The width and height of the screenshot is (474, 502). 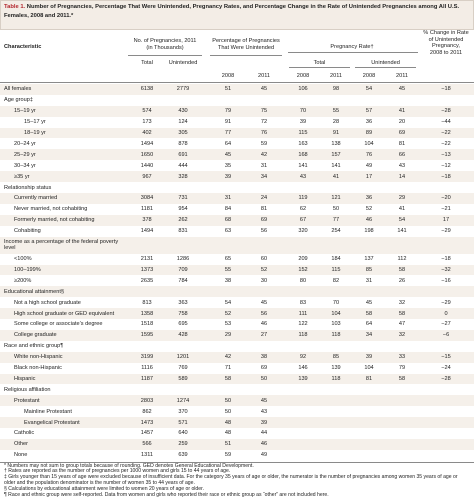 What do you see at coordinates (228, 433) in the screenshot?
I see `cell: 48` at bounding box center [228, 433].